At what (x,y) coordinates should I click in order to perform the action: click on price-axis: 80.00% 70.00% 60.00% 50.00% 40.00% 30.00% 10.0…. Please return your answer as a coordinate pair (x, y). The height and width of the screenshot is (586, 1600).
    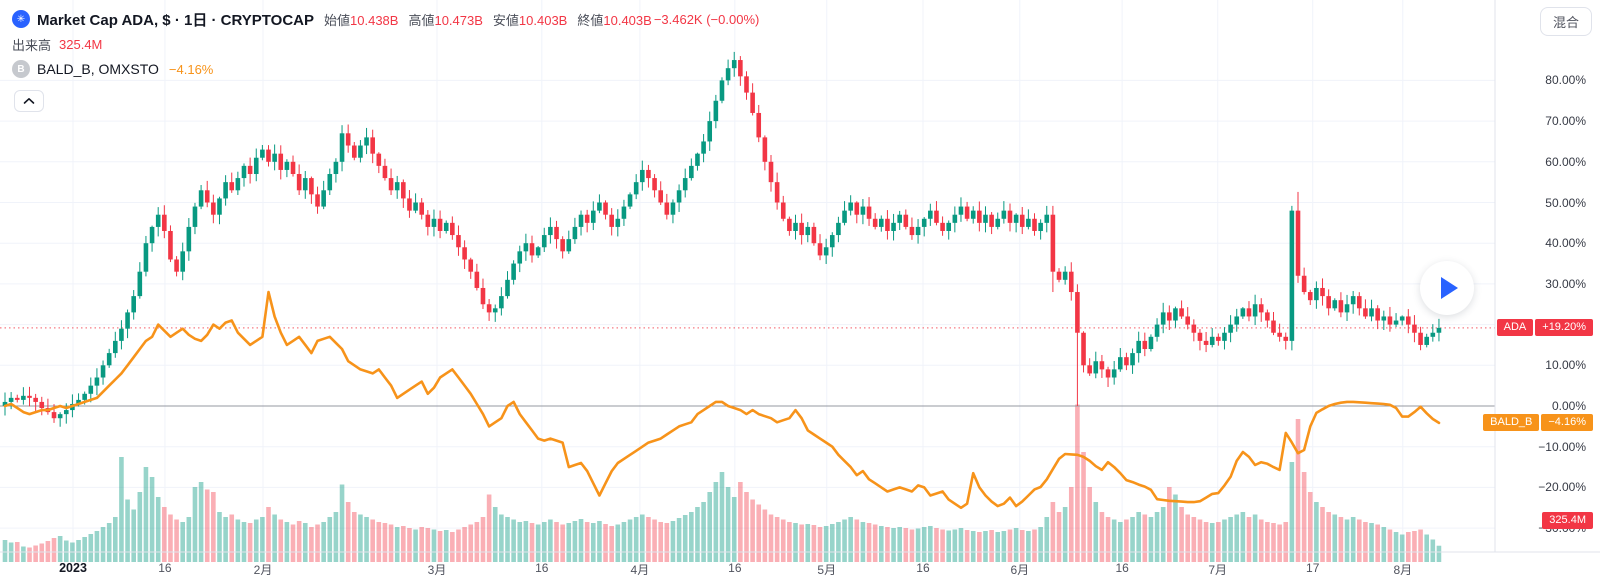
    Looking at the image, I should click on (1547, 276).